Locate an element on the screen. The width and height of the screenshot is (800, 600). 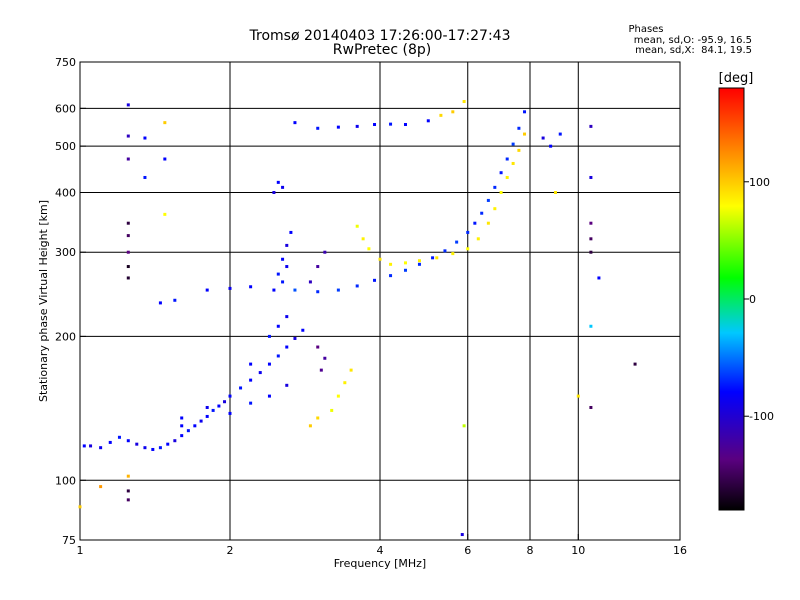
y-axis-label: Stationary phase Virtual Height [km] is located at coordinates (43, 301).